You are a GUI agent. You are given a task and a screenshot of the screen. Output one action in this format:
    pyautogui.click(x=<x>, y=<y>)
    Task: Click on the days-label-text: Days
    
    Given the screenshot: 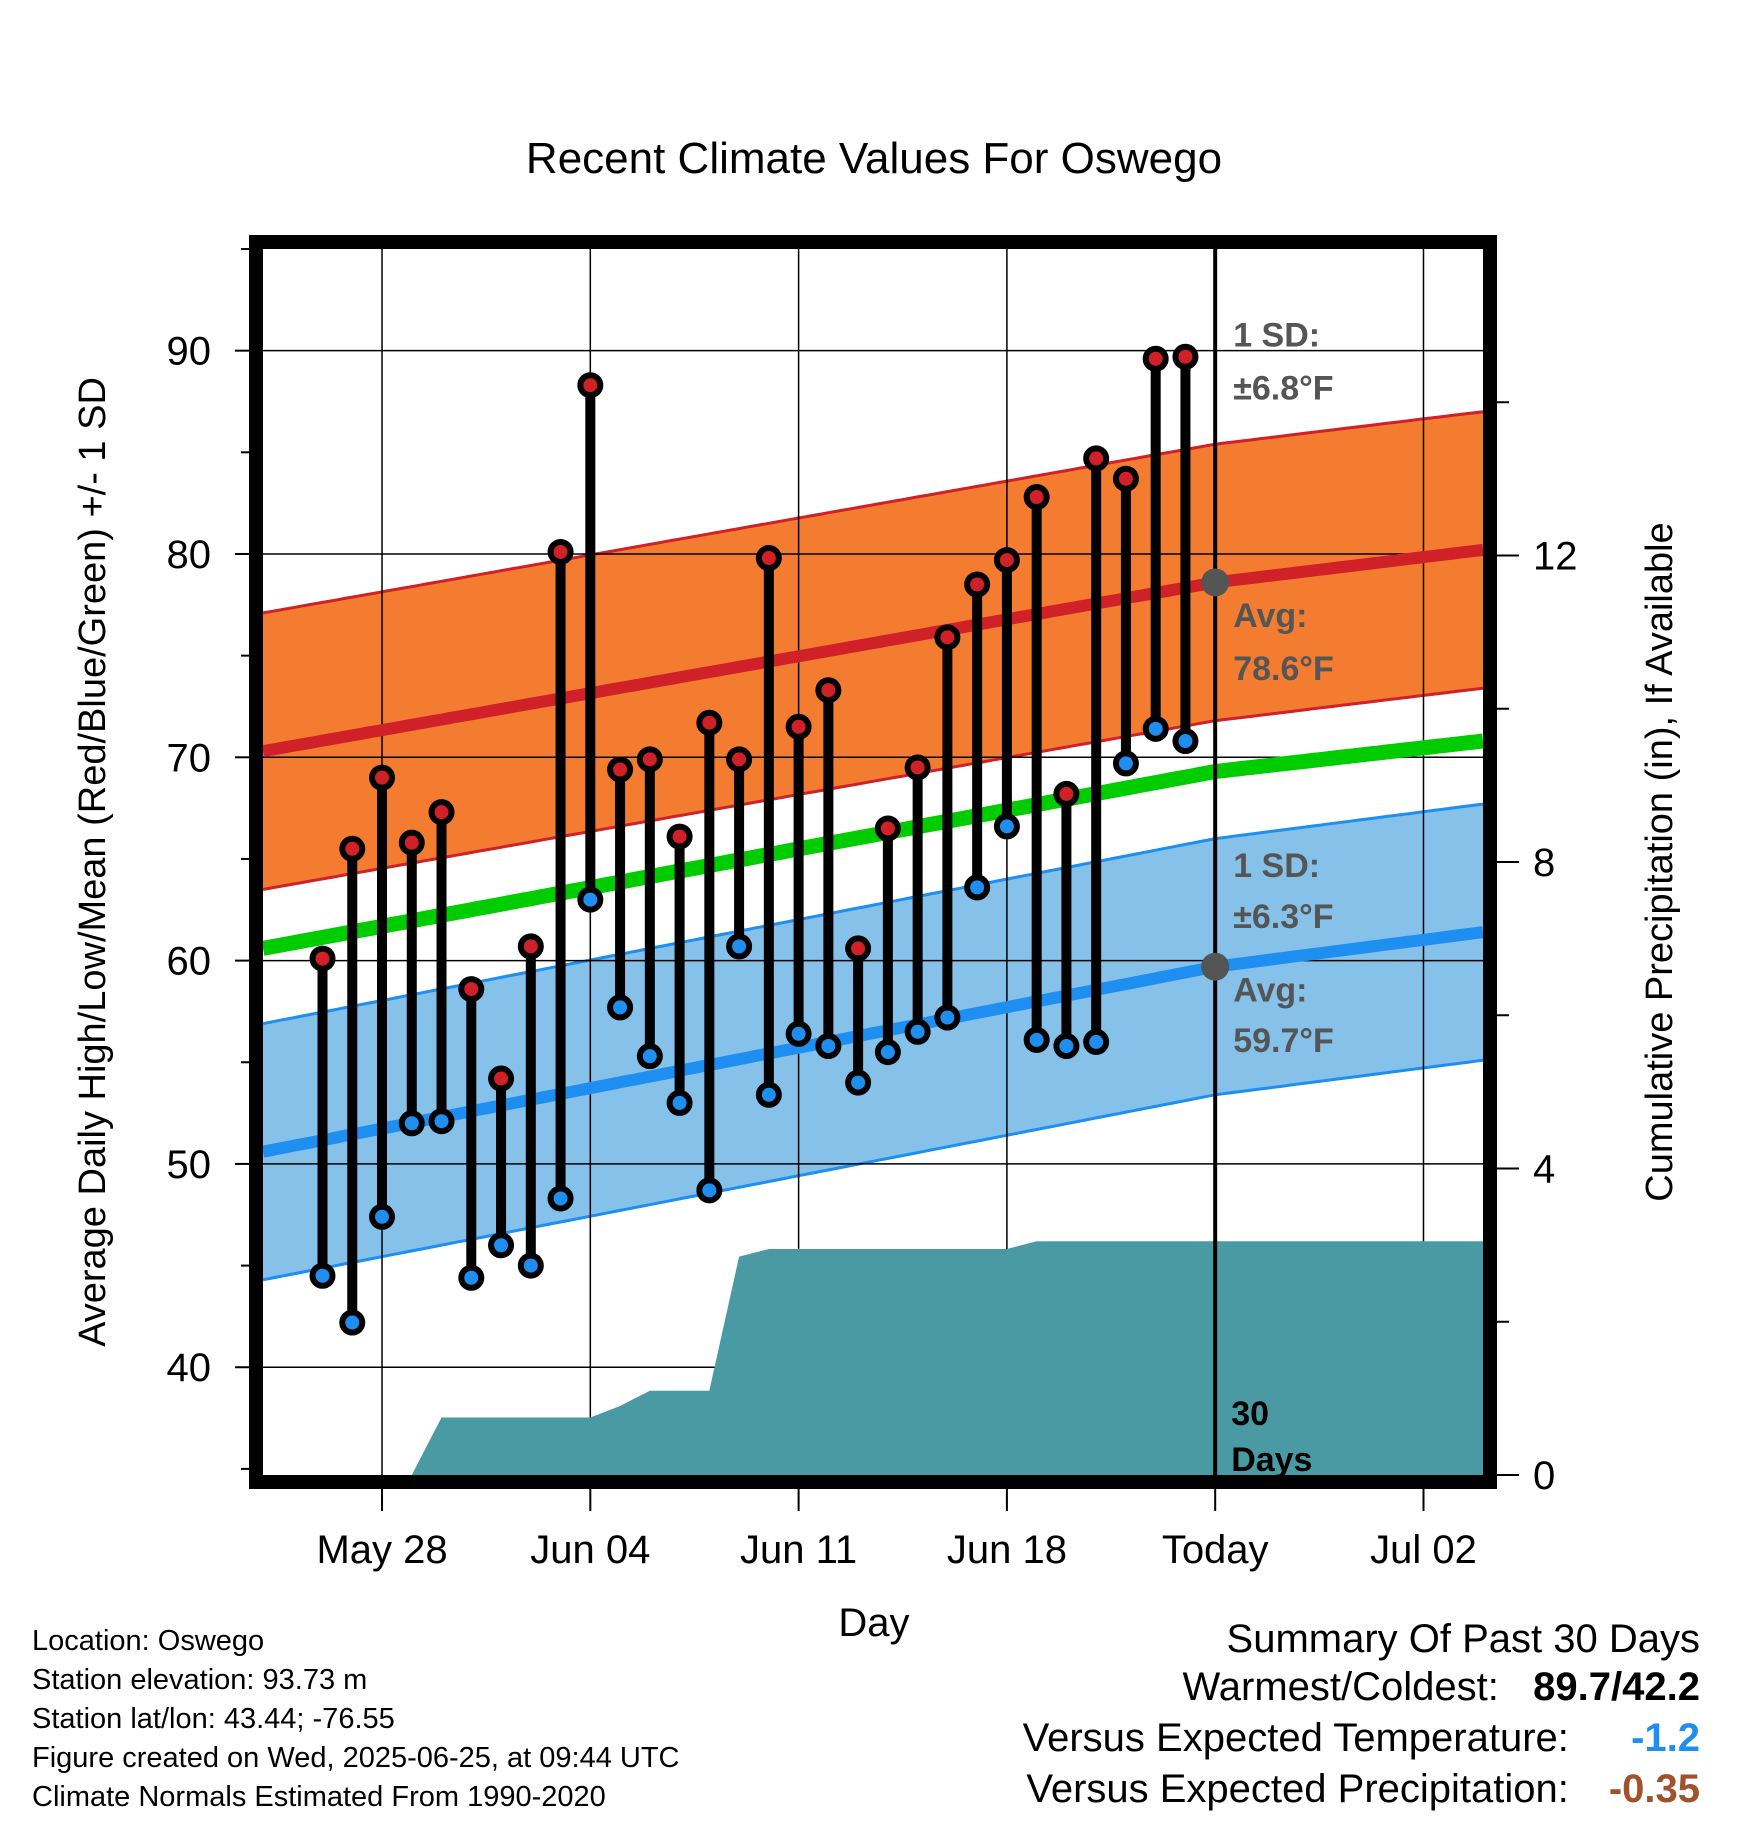 What is the action you would take?
    pyautogui.click(x=1271, y=1460)
    